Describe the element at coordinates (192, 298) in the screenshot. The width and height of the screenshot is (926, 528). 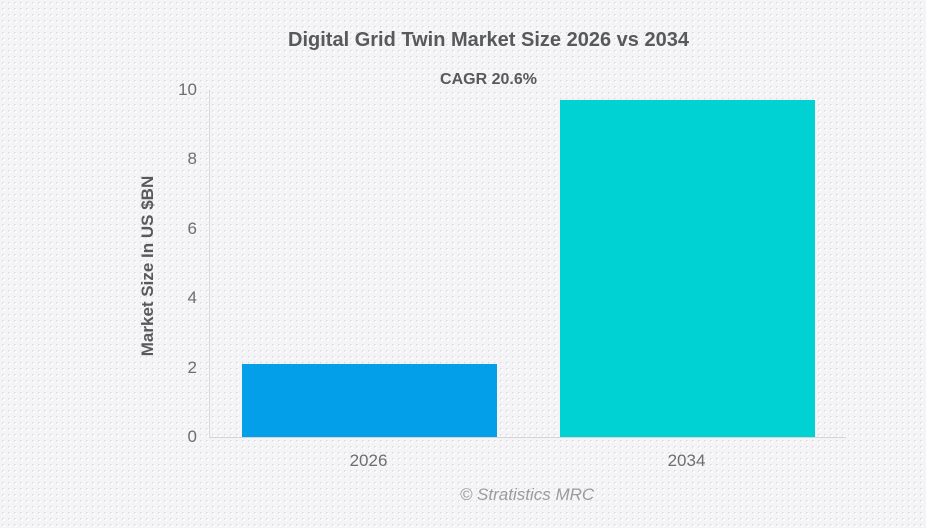
I see `y-tick-label: 4` at that location.